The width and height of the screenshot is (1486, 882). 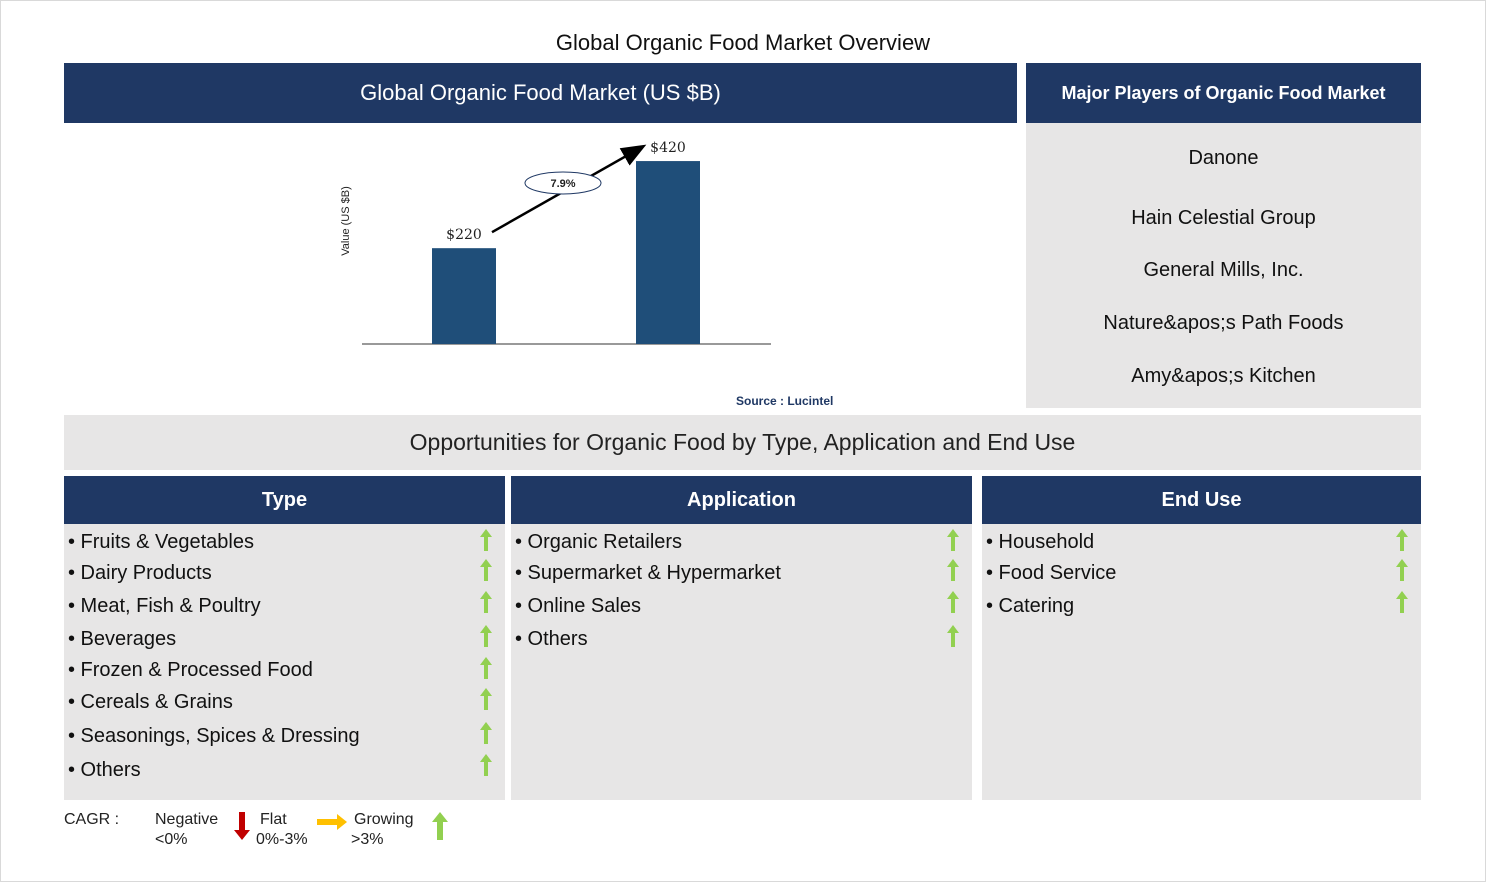 What do you see at coordinates (1223, 158) in the screenshot?
I see `player-item: Danone` at bounding box center [1223, 158].